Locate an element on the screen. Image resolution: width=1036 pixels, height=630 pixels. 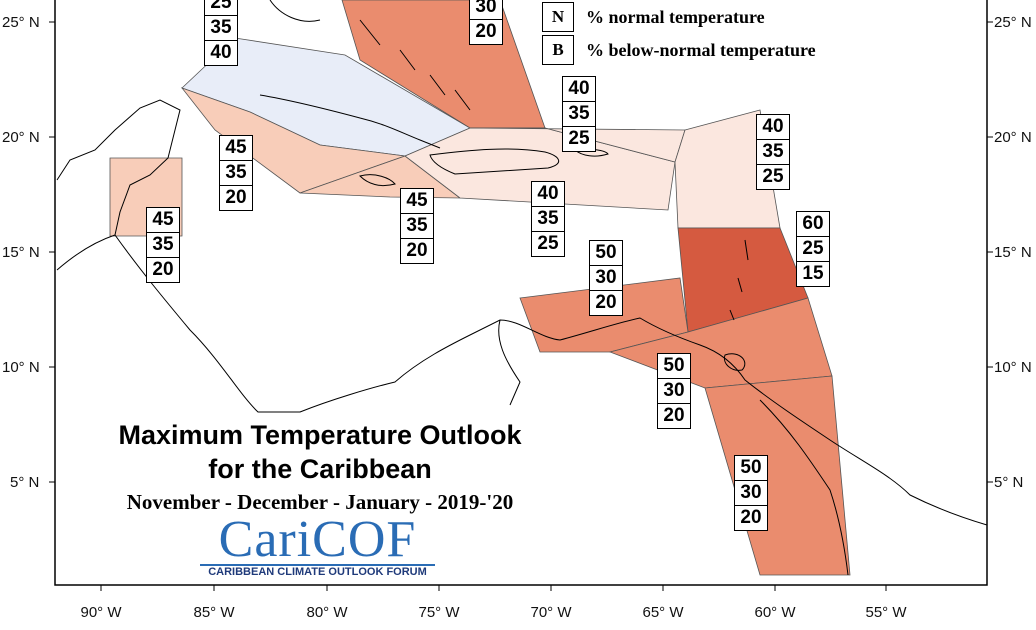
values-box-turks-caicos: 30 20 is located at coordinates (486, 22).